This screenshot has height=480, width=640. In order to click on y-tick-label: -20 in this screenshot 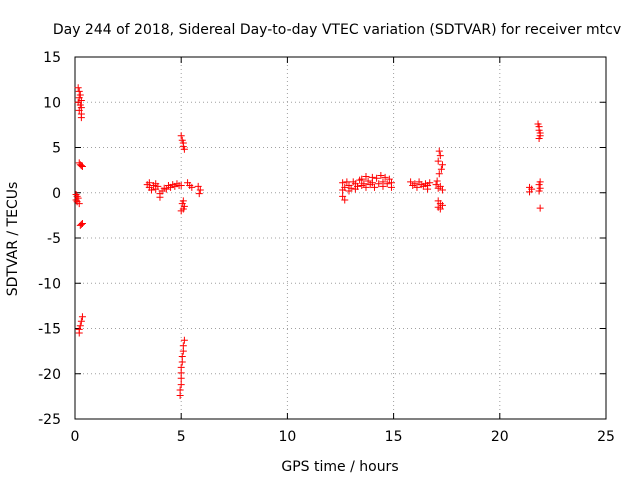, I will do `click(49, 375)`.